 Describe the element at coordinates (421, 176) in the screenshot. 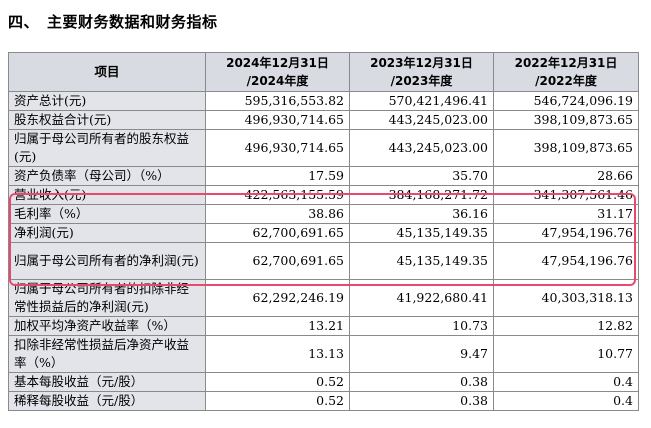

I see `cell-2023: 35.70` at that location.